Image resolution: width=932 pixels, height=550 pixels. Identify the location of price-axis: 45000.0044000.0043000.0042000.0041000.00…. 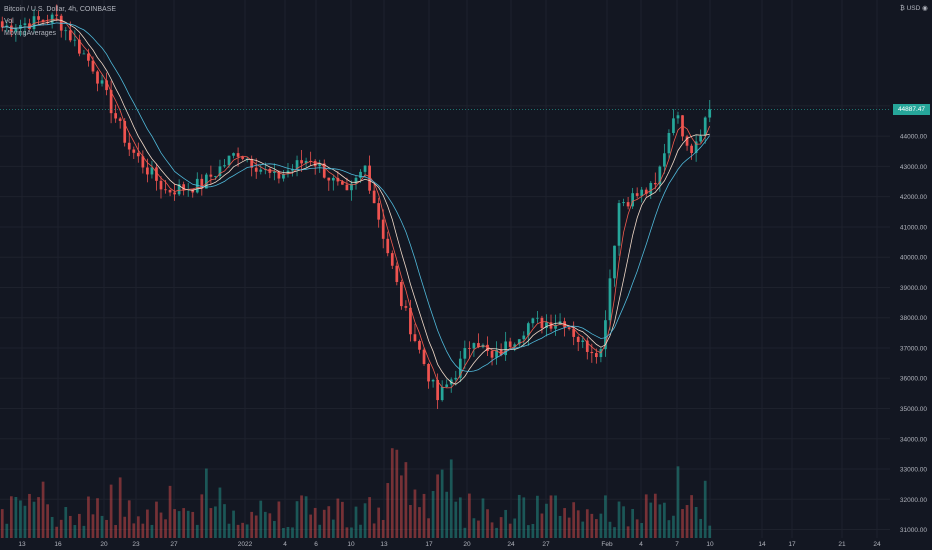
(913, 318).